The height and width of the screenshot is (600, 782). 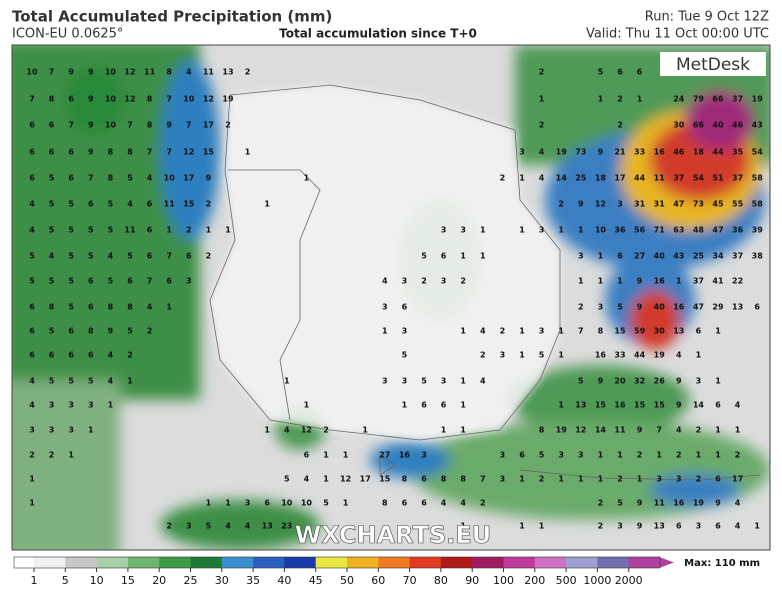 I want to click on colorbar-label: 90, so click(x=472, y=580).